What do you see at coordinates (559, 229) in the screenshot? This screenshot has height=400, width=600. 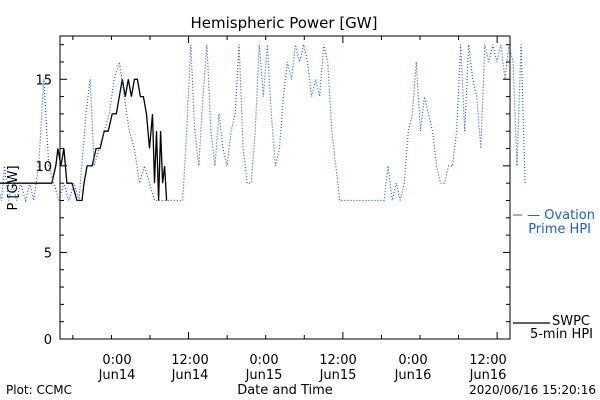 I see `legend-ovation-line2: Prime HPI` at bounding box center [559, 229].